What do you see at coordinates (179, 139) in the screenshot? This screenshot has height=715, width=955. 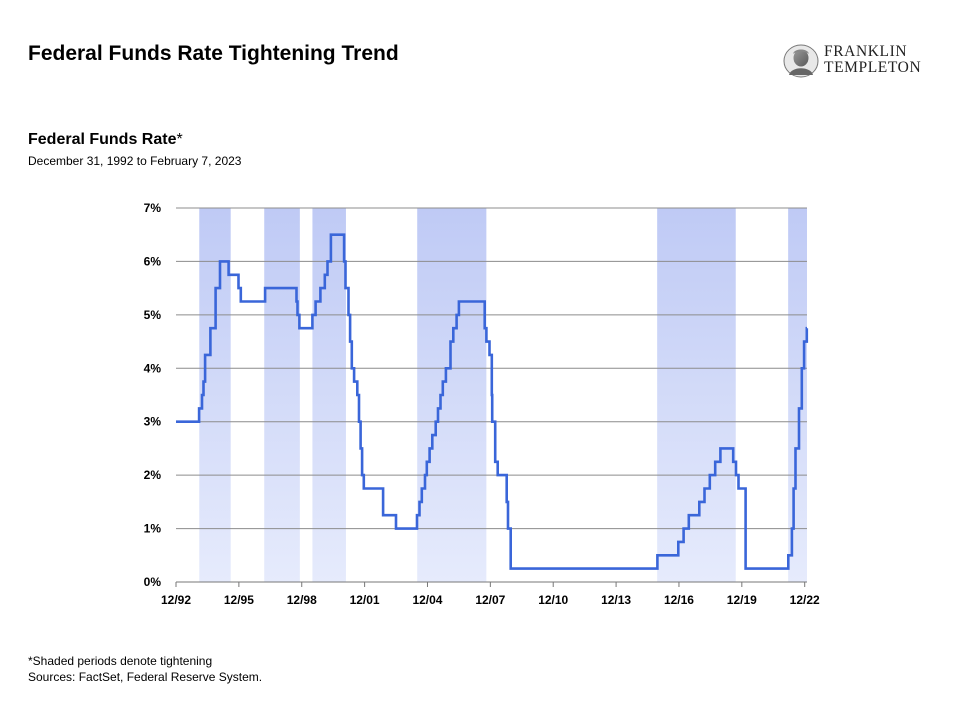 I see `chart-title-asterisk: *` at bounding box center [179, 139].